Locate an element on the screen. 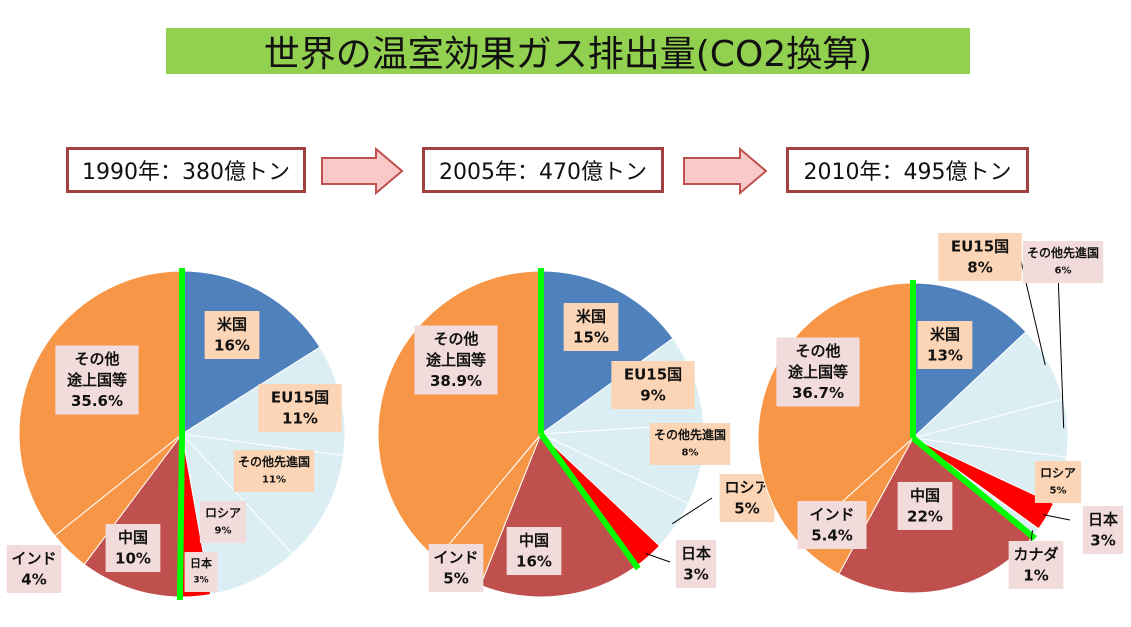 The height and width of the screenshot is (627, 1131). slice-value: 15% is located at coordinates (591, 338).